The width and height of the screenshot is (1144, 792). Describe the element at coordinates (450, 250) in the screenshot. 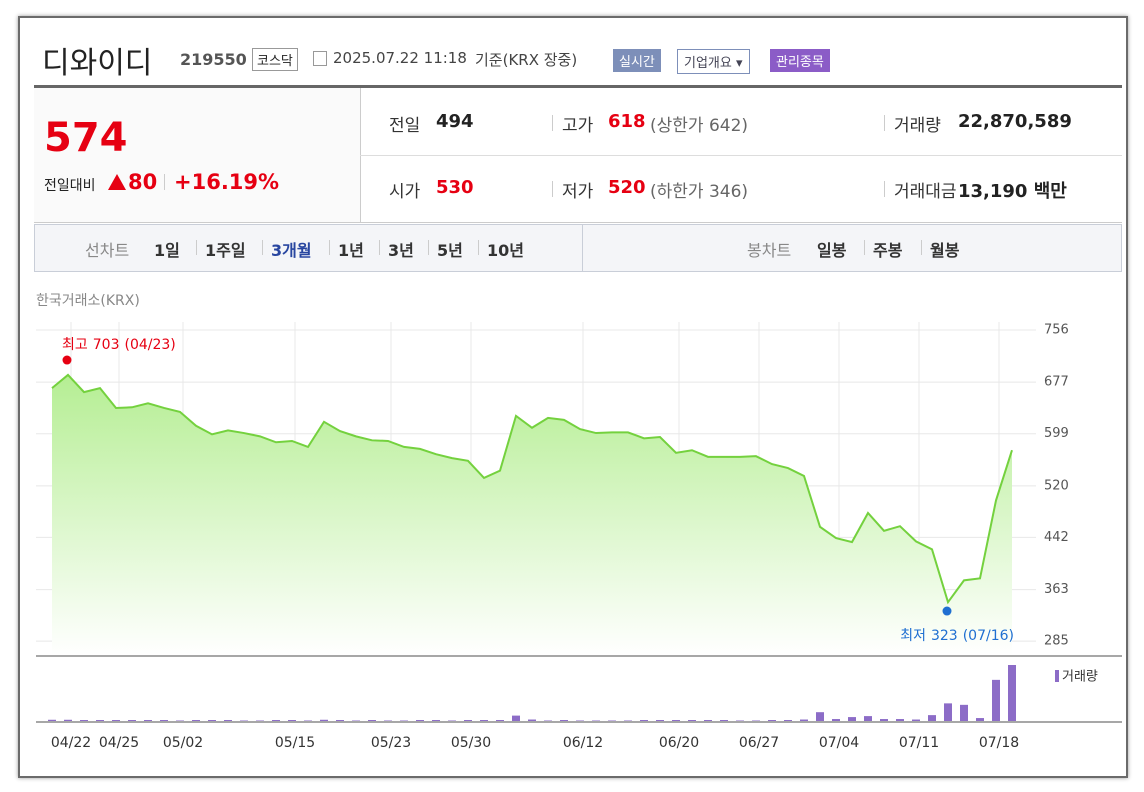

I see `period-tab: 5년` at that location.